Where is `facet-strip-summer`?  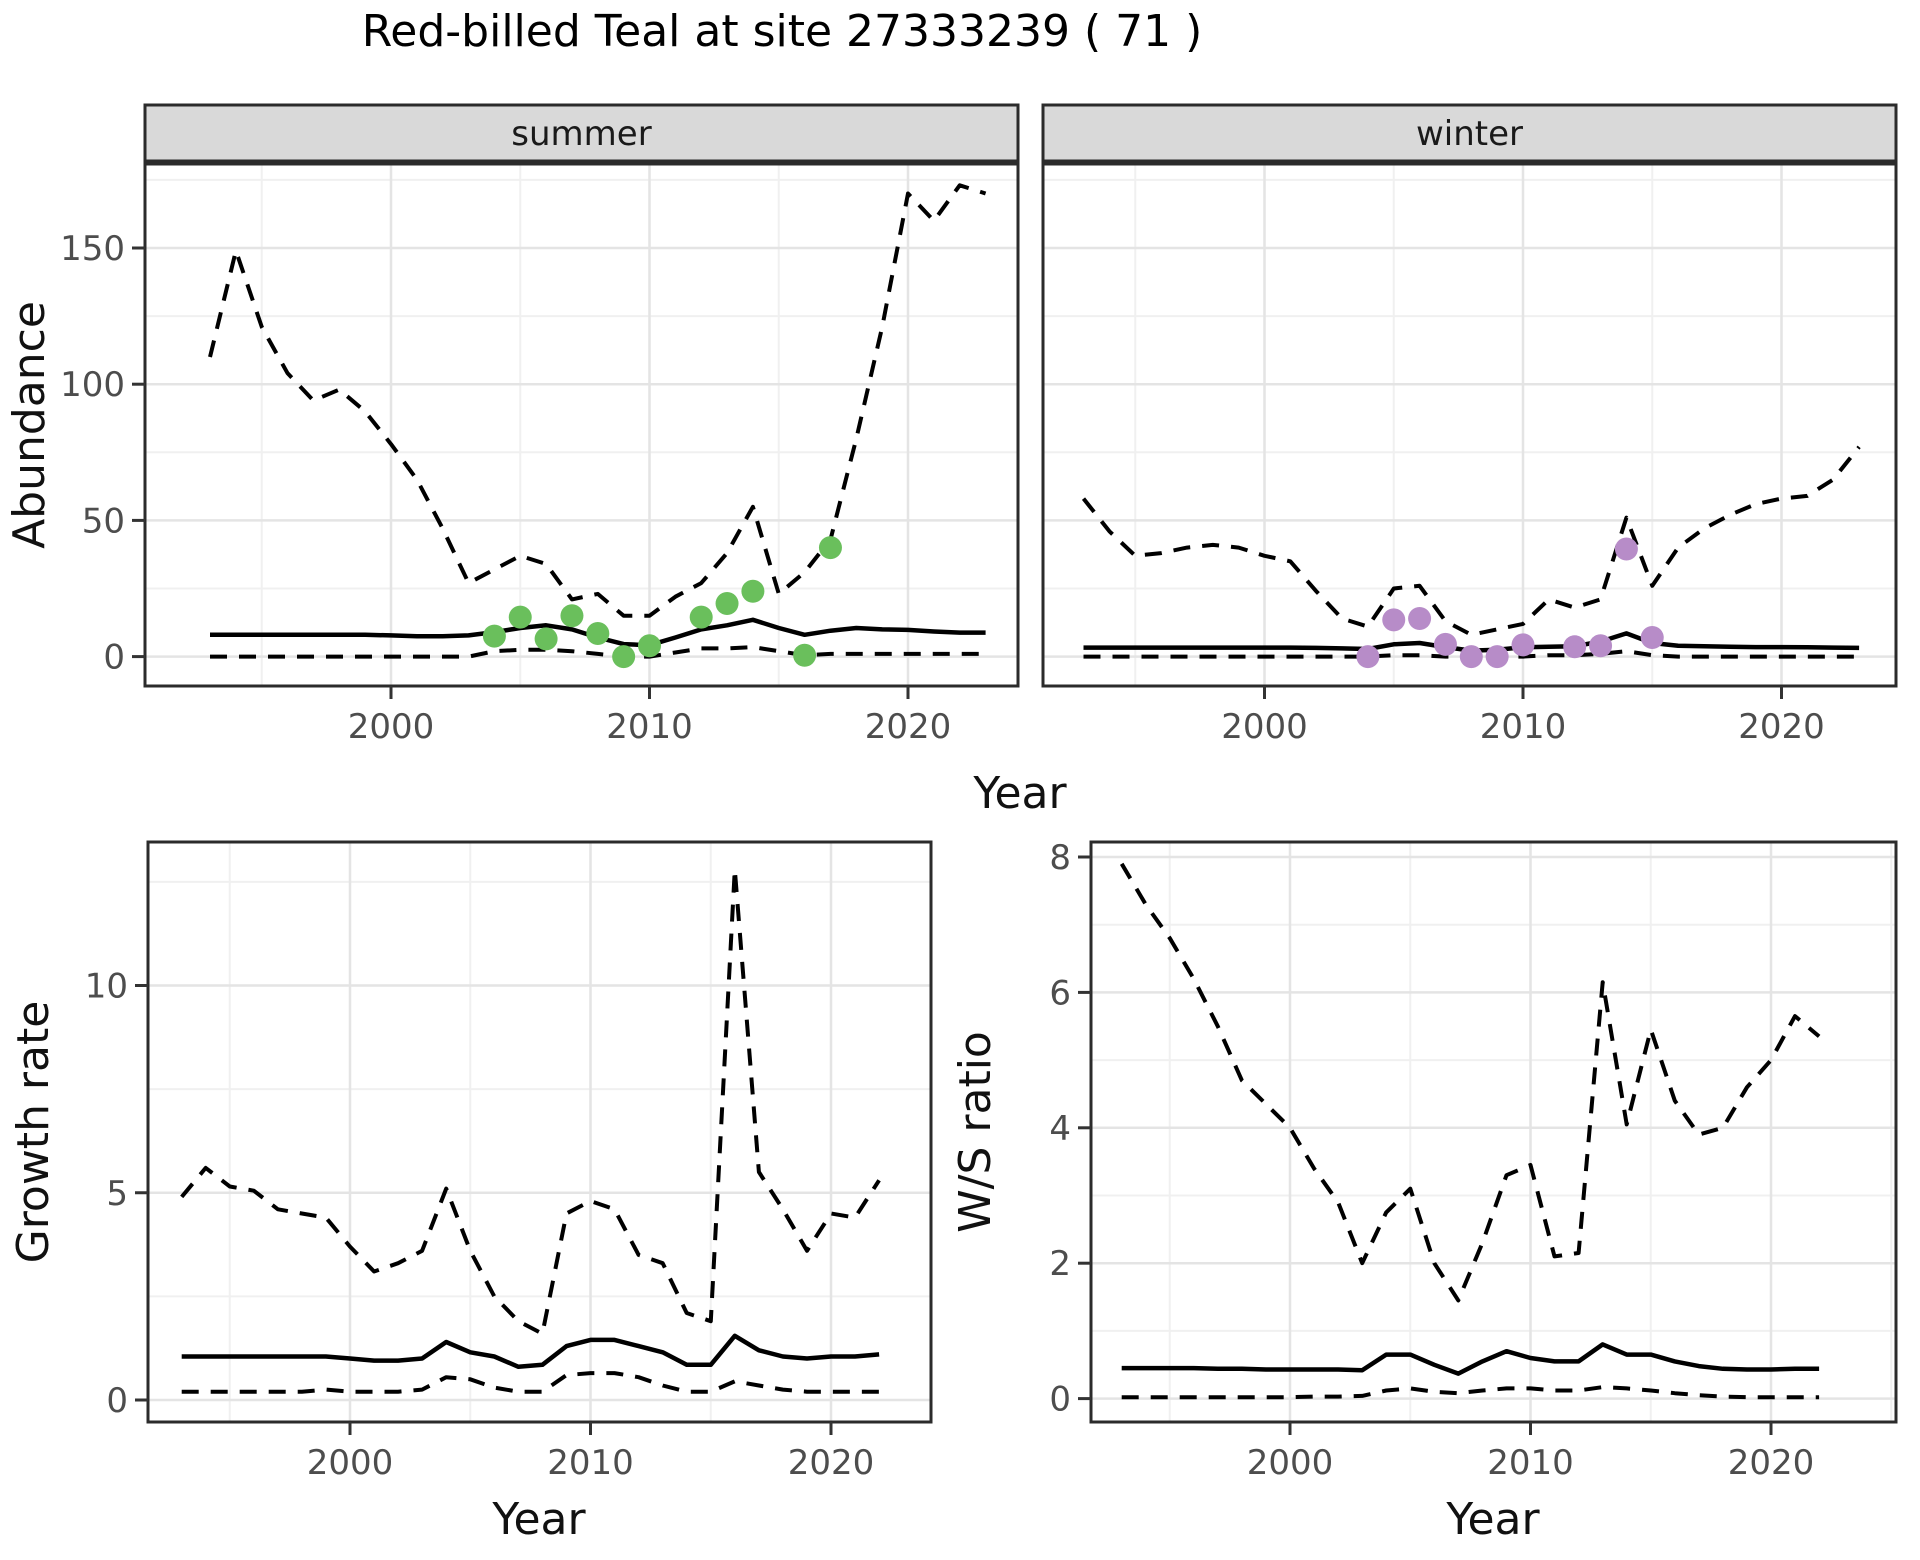 facet-strip-summer is located at coordinates (581, 133).